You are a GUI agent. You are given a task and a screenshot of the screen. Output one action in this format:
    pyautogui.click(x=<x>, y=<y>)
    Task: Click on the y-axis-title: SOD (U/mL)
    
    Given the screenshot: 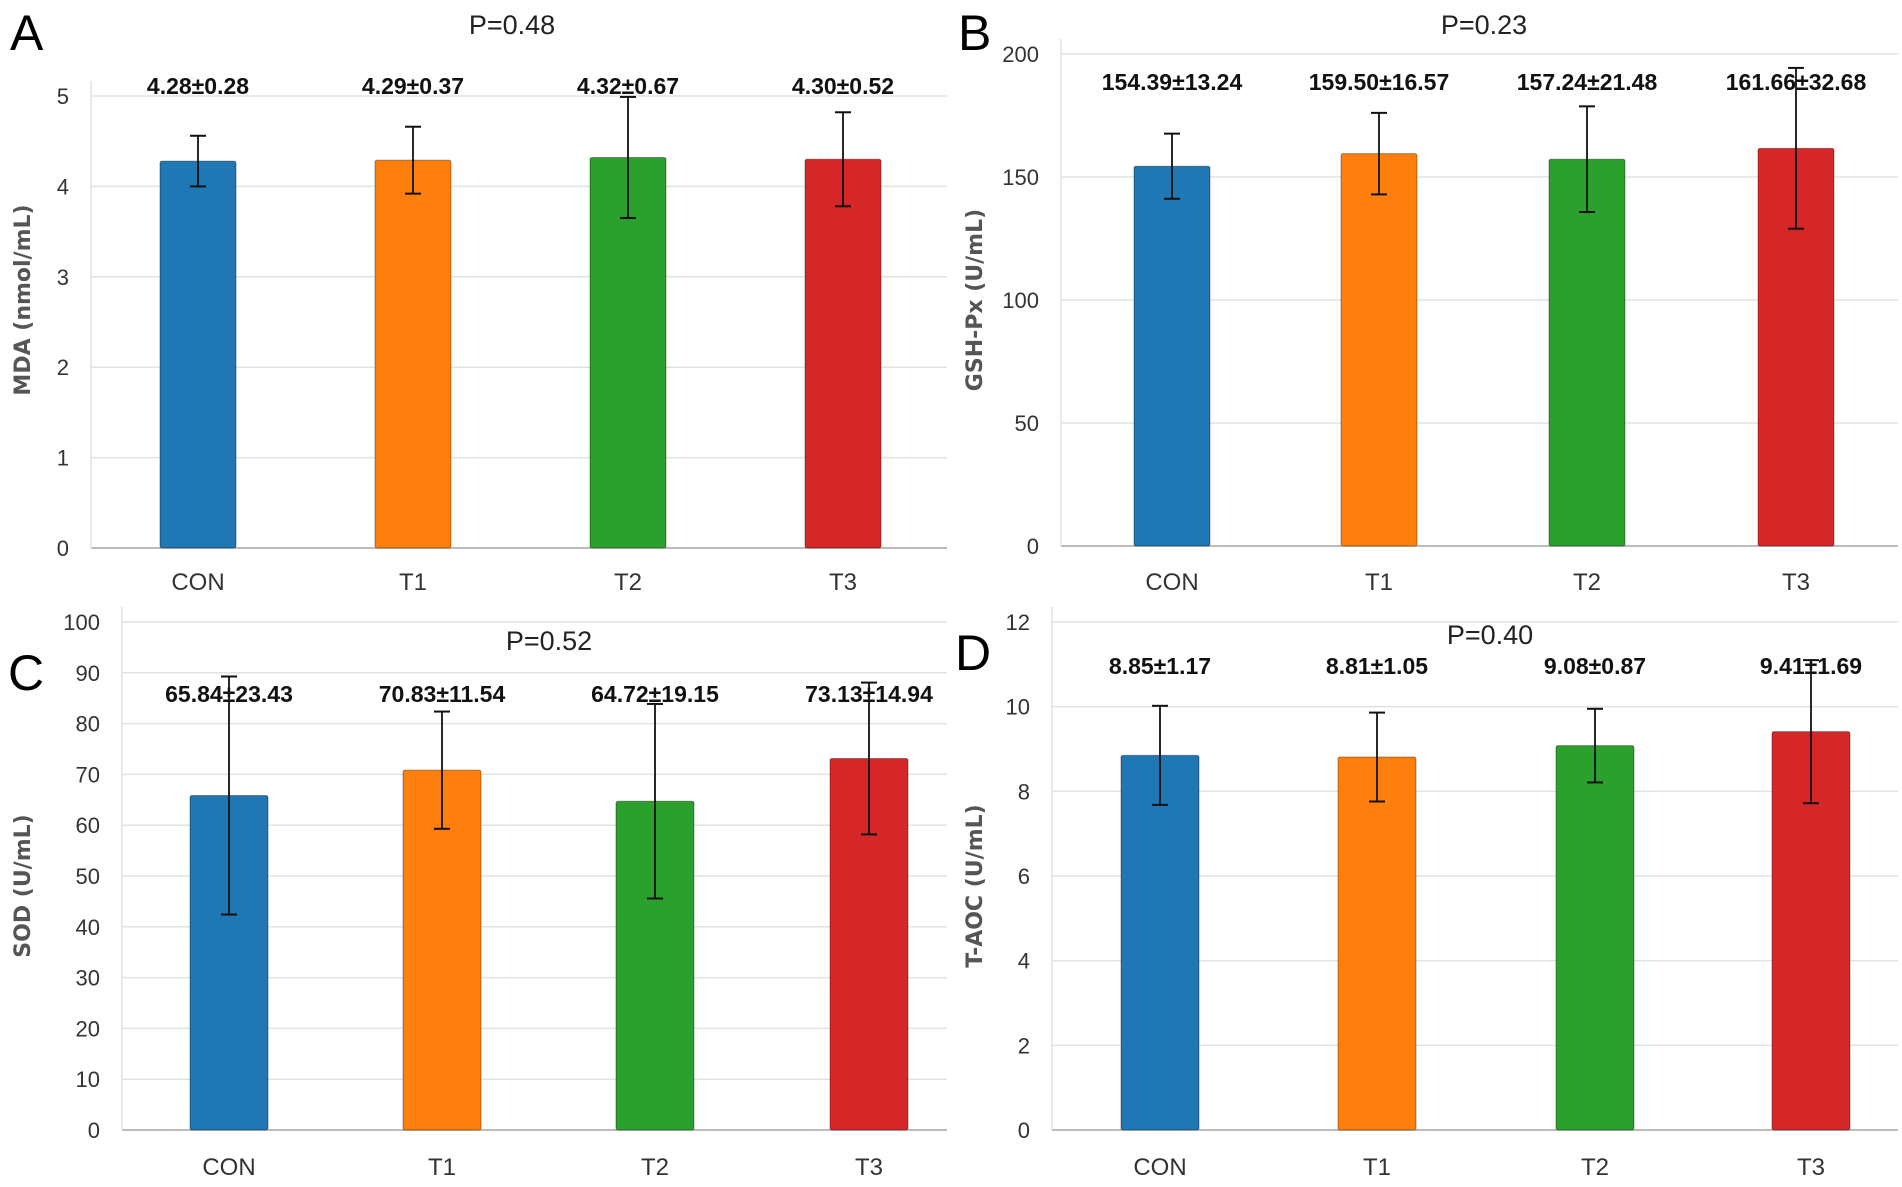 What is the action you would take?
    pyautogui.click(x=23, y=885)
    